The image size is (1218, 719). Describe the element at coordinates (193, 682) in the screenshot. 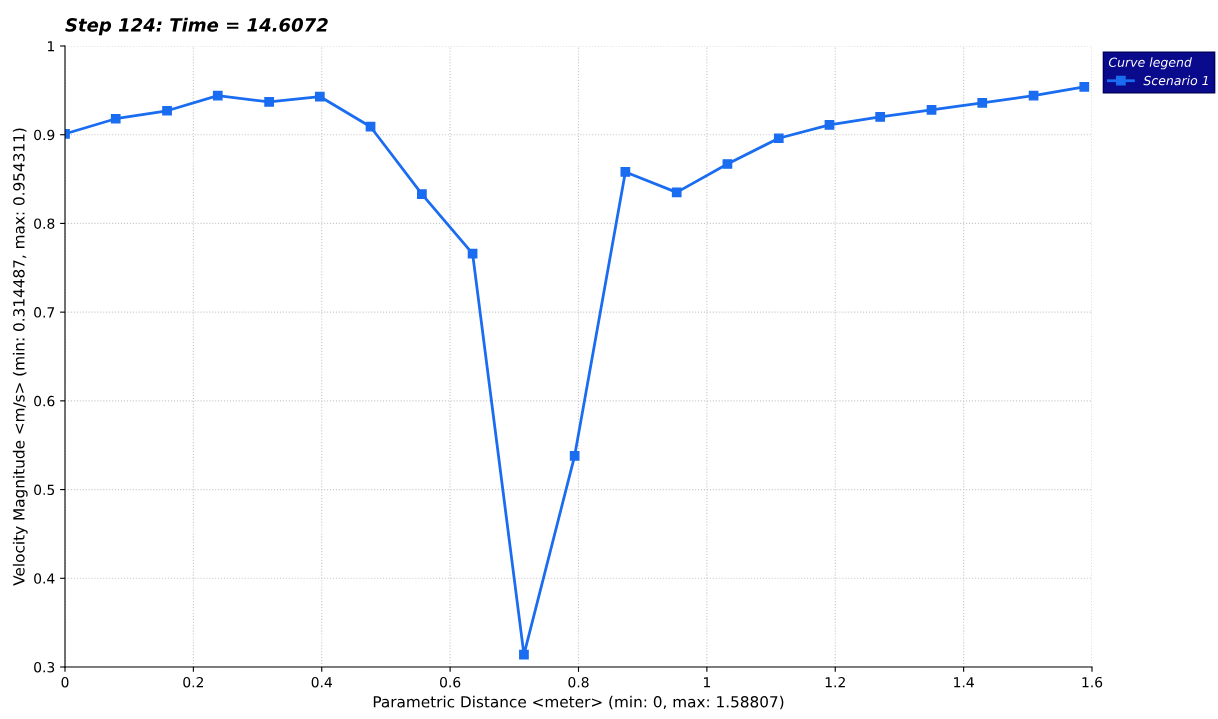

I see `x-tick-label: 0.2` at that location.